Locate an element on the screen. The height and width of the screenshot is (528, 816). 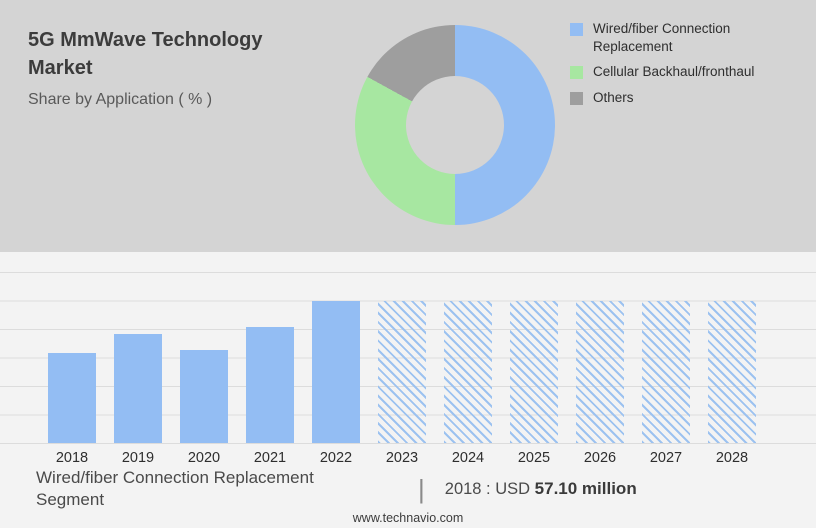
x-axis-label-2024: 2024 is located at coordinates (468, 458).